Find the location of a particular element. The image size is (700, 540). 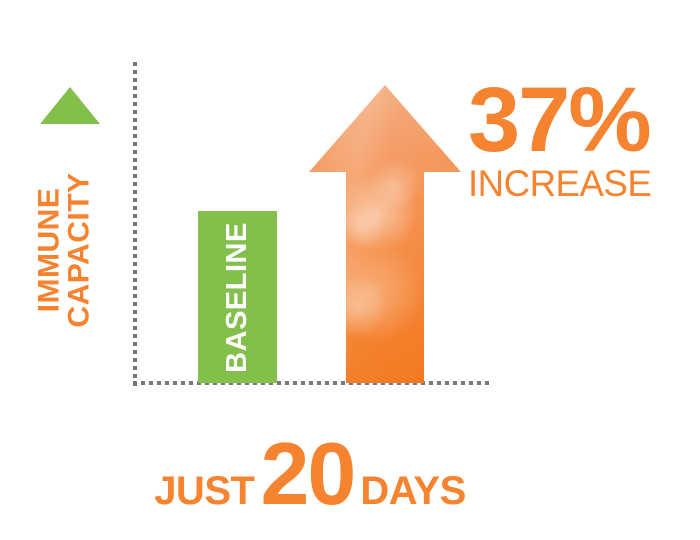

baseline-bar-label-wrap: BASELINE is located at coordinates (237, 297).